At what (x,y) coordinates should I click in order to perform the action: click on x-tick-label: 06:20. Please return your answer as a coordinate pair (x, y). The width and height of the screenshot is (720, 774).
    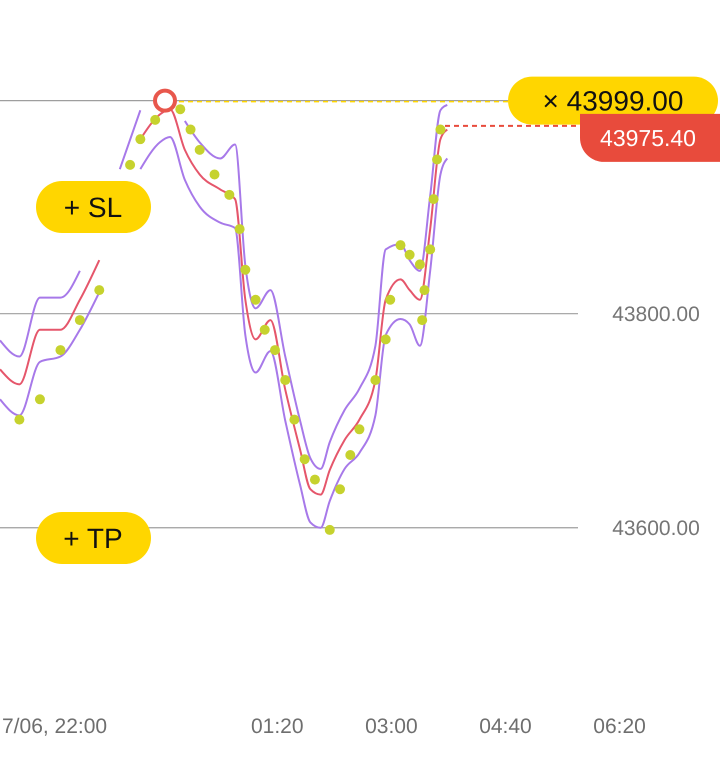
    Looking at the image, I should click on (619, 726).